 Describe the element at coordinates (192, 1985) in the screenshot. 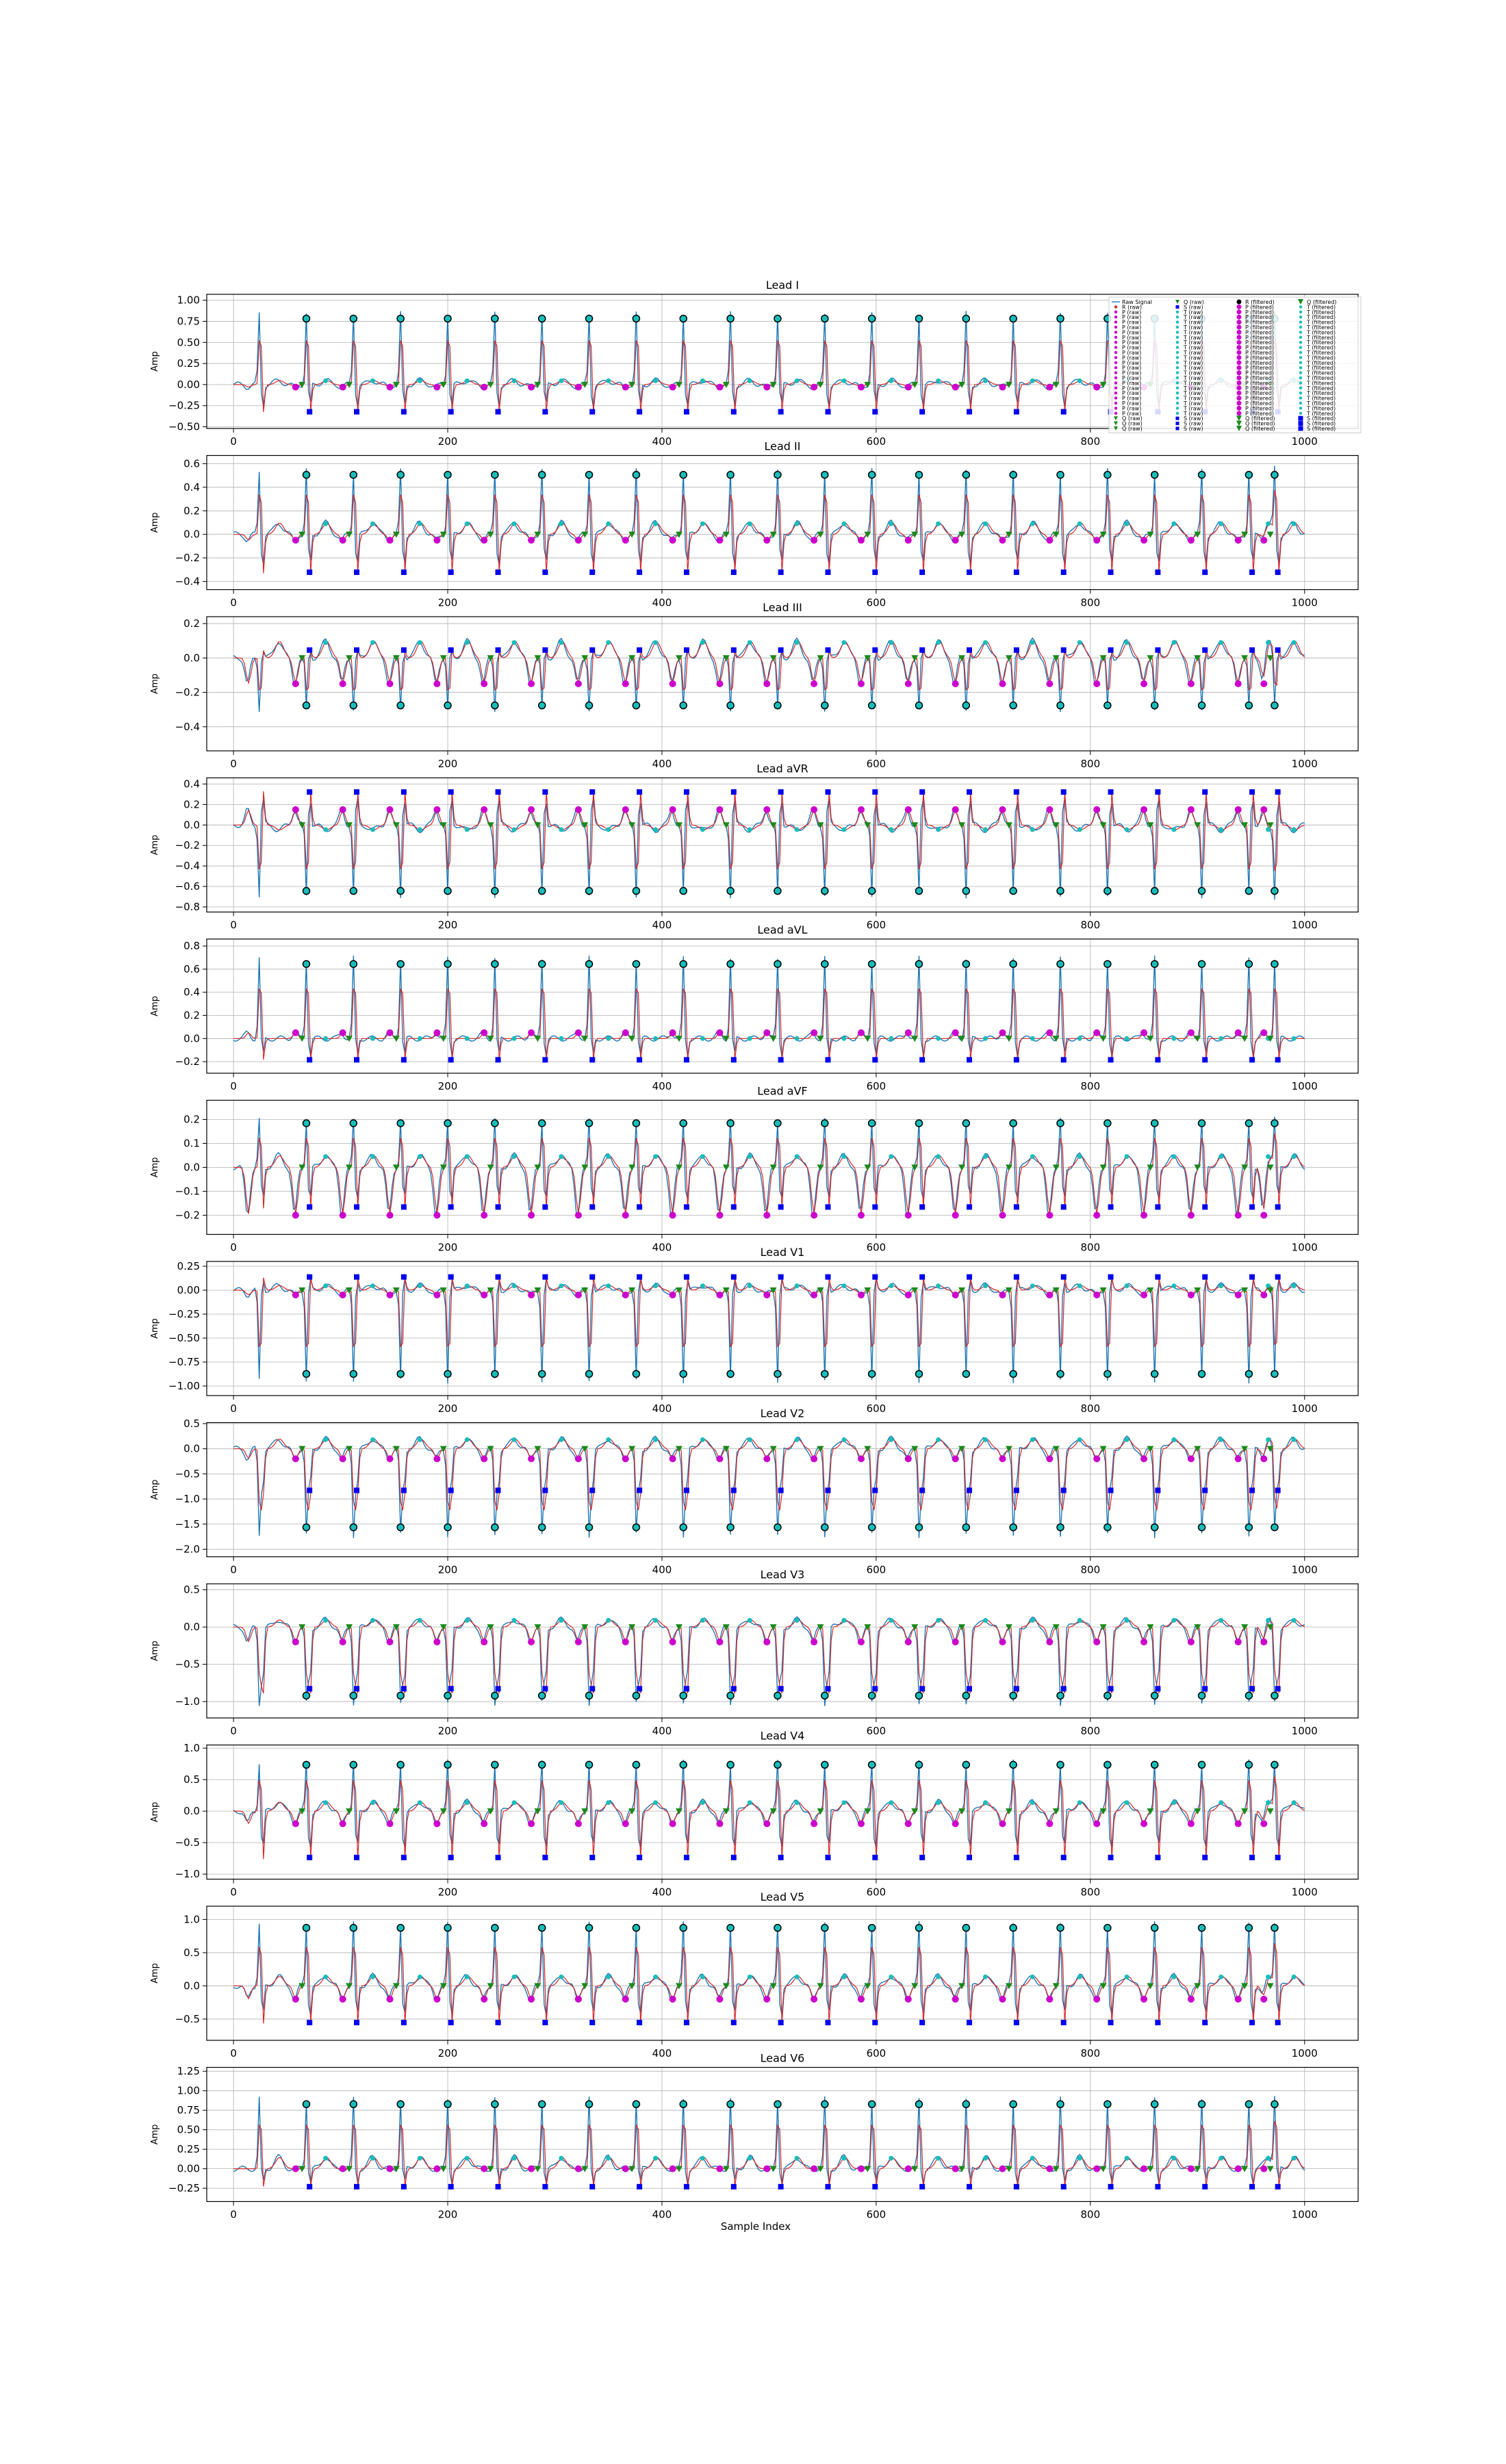

I see `y-tick-label: 0.0` at that location.